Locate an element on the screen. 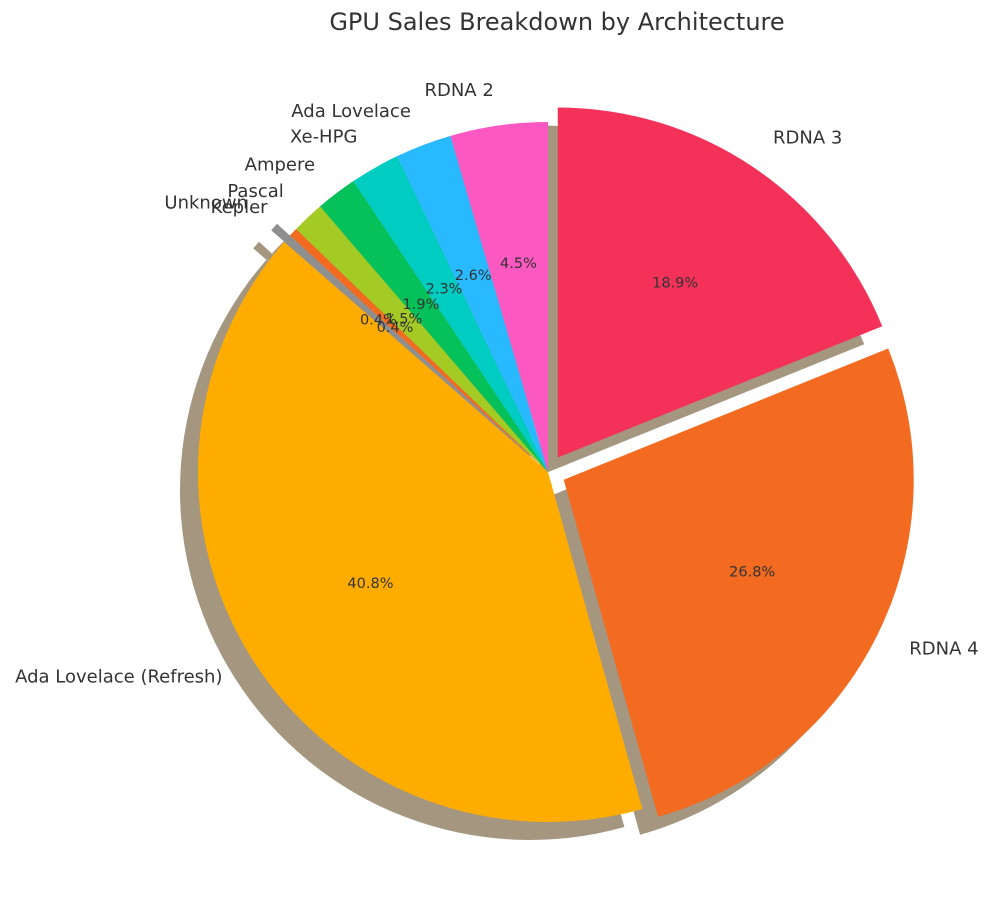  percent-label-pascal: 1.5% is located at coordinates (403, 319).